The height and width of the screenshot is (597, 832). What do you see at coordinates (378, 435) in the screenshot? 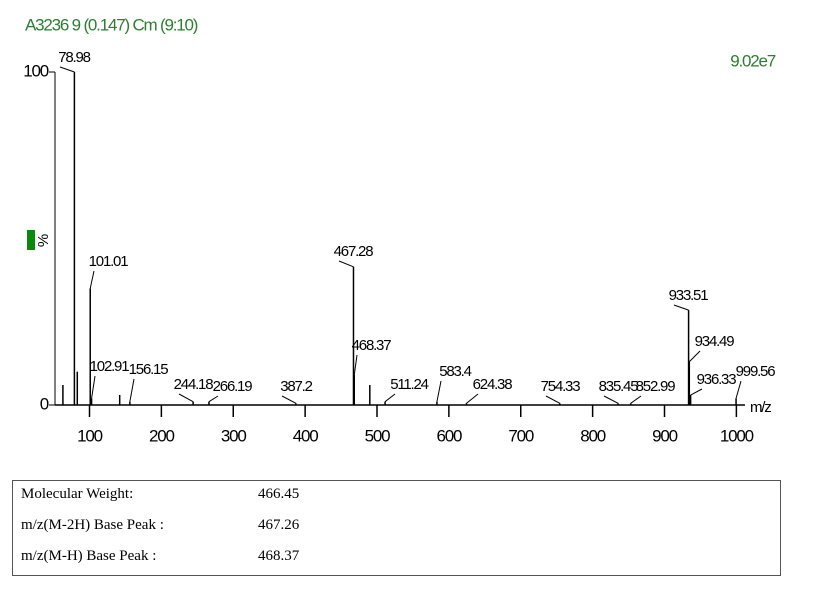
I see `x-tick-label: 500` at bounding box center [378, 435].